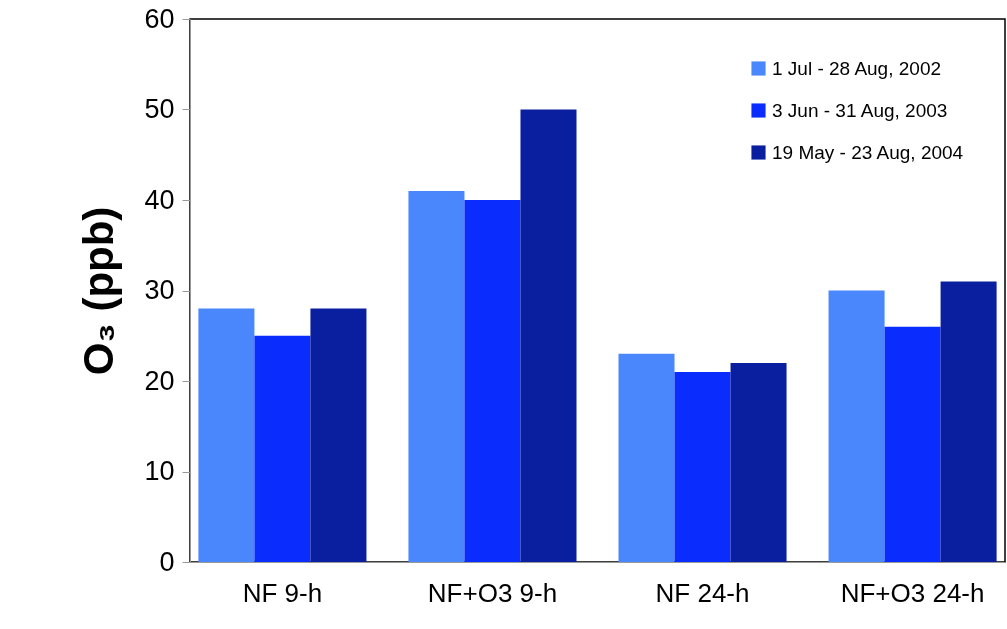 This screenshot has height=629, width=1007. What do you see at coordinates (282, 592) in the screenshot?
I see `x-tick-label: NF 9-h` at bounding box center [282, 592].